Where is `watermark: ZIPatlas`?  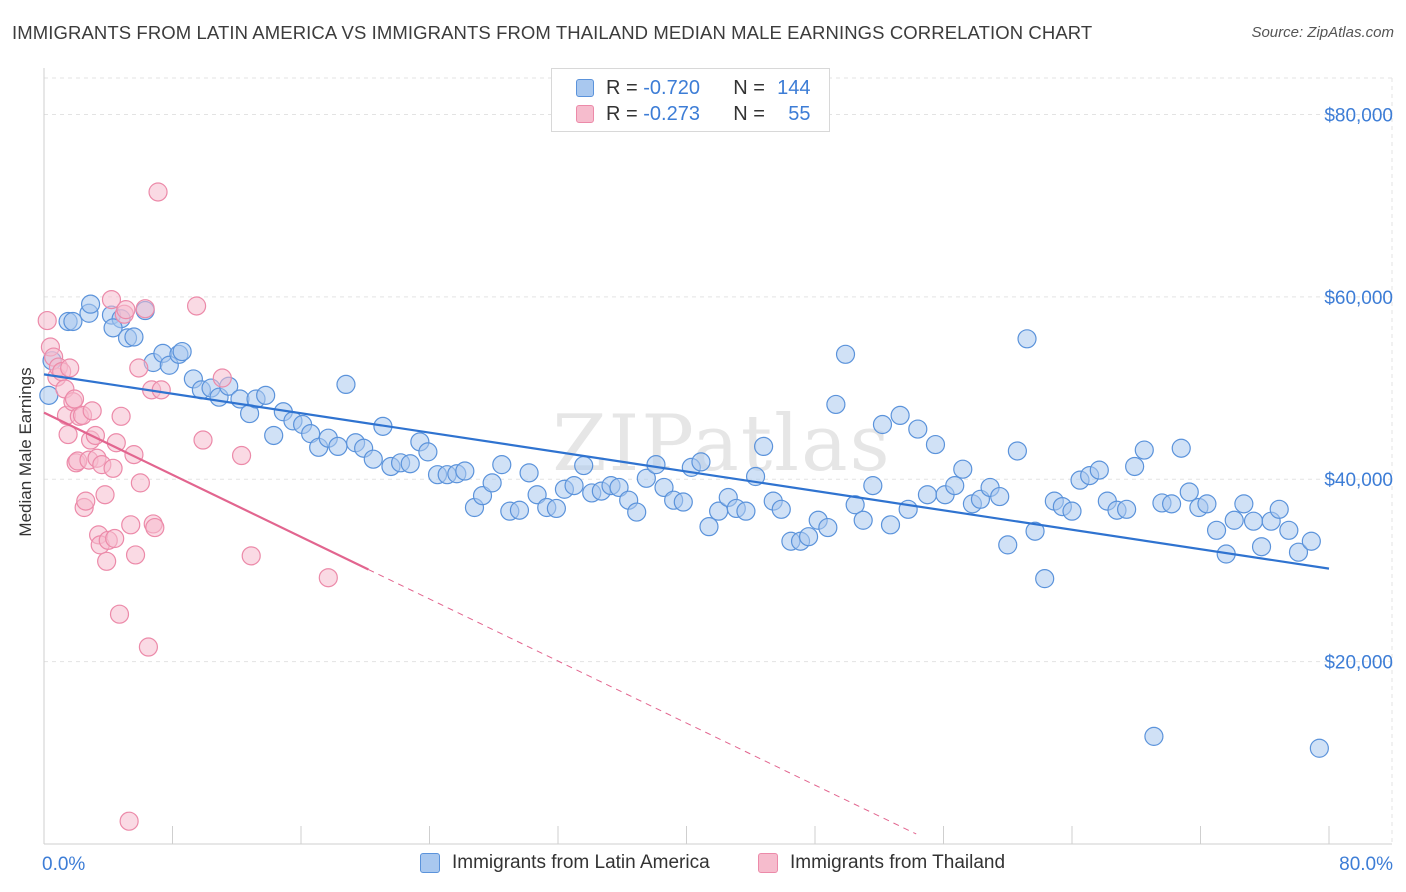 watermark: ZIPatlas is located at coordinates (721, 444).